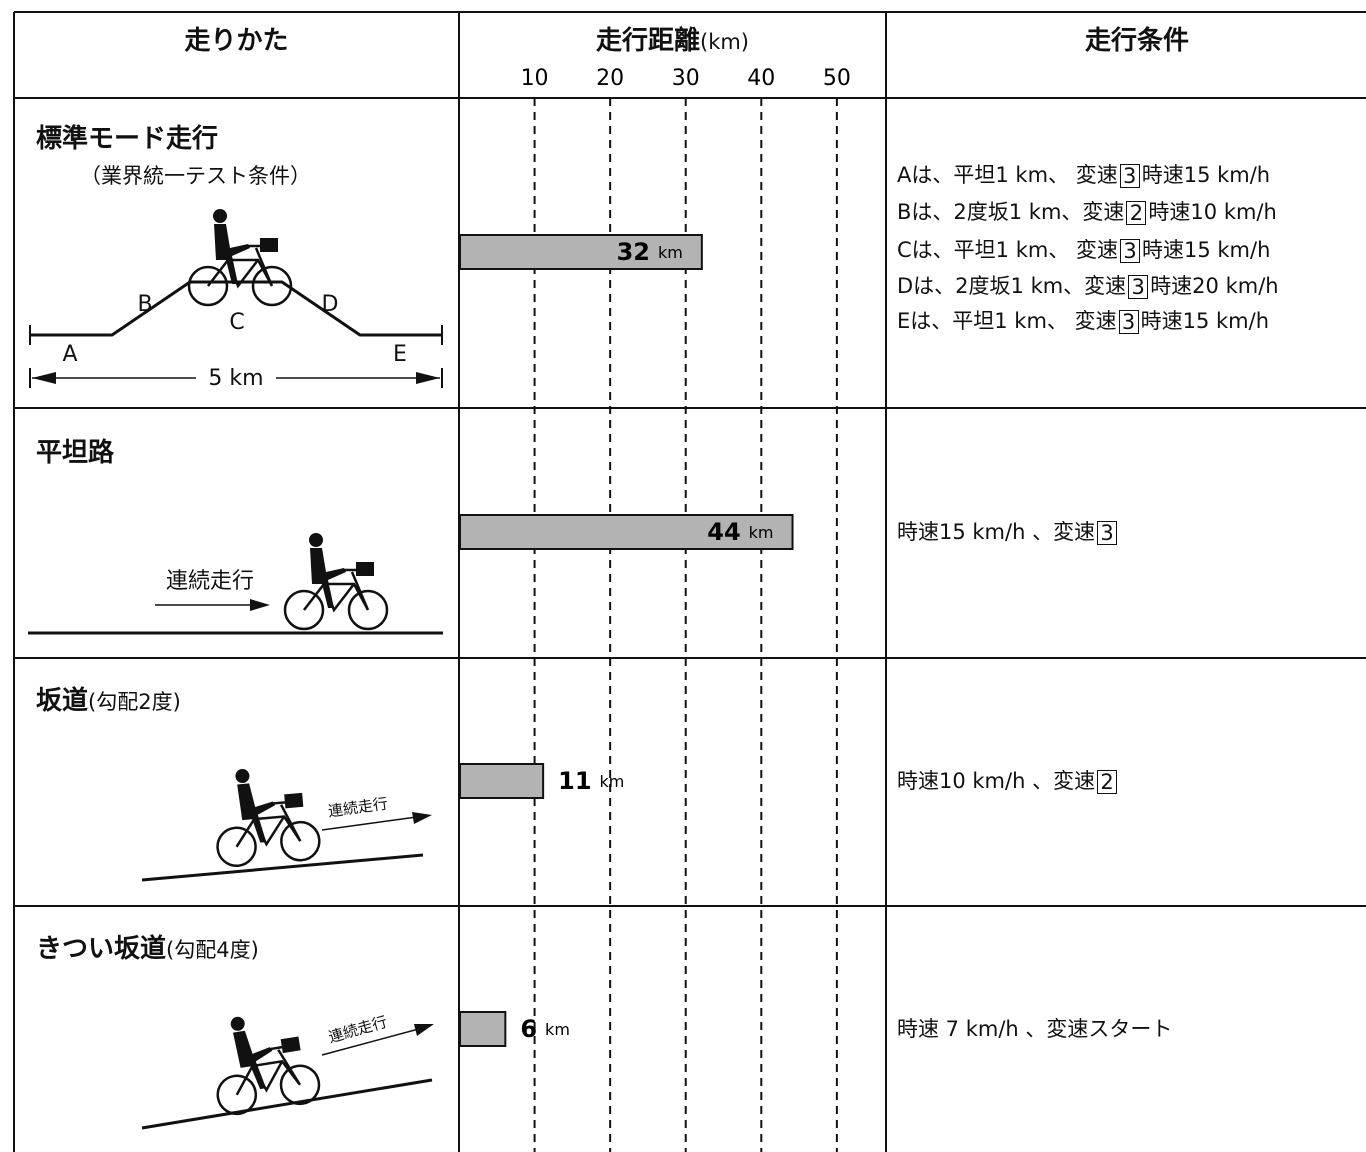 This screenshot has width=1366, height=1152. I want to click on row-title: 標準モード走行, so click(127, 139).